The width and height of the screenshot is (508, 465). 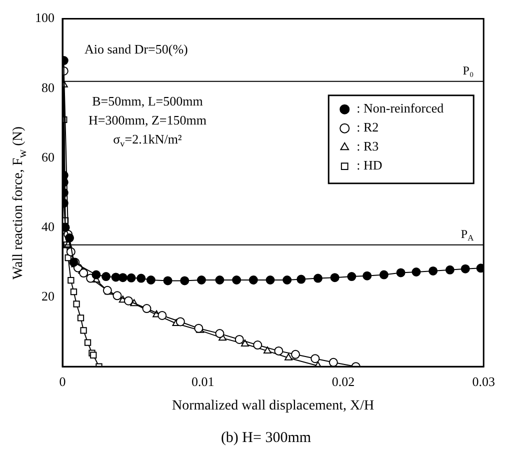 I want to click on x-axis-title: Normalized wall displacement, X/H, so click(x=273, y=406).